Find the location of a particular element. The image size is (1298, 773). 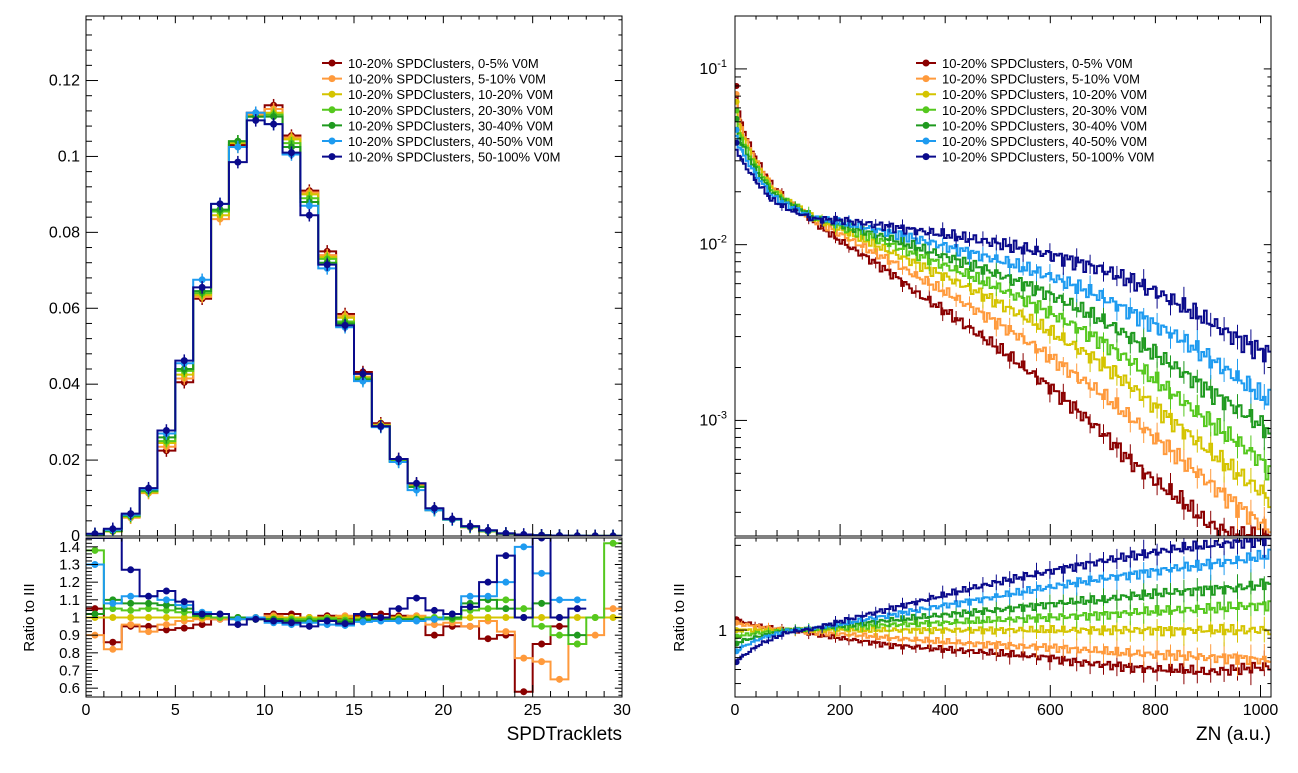

y-tick-label: 0.08 is located at coordinates (64, 232).